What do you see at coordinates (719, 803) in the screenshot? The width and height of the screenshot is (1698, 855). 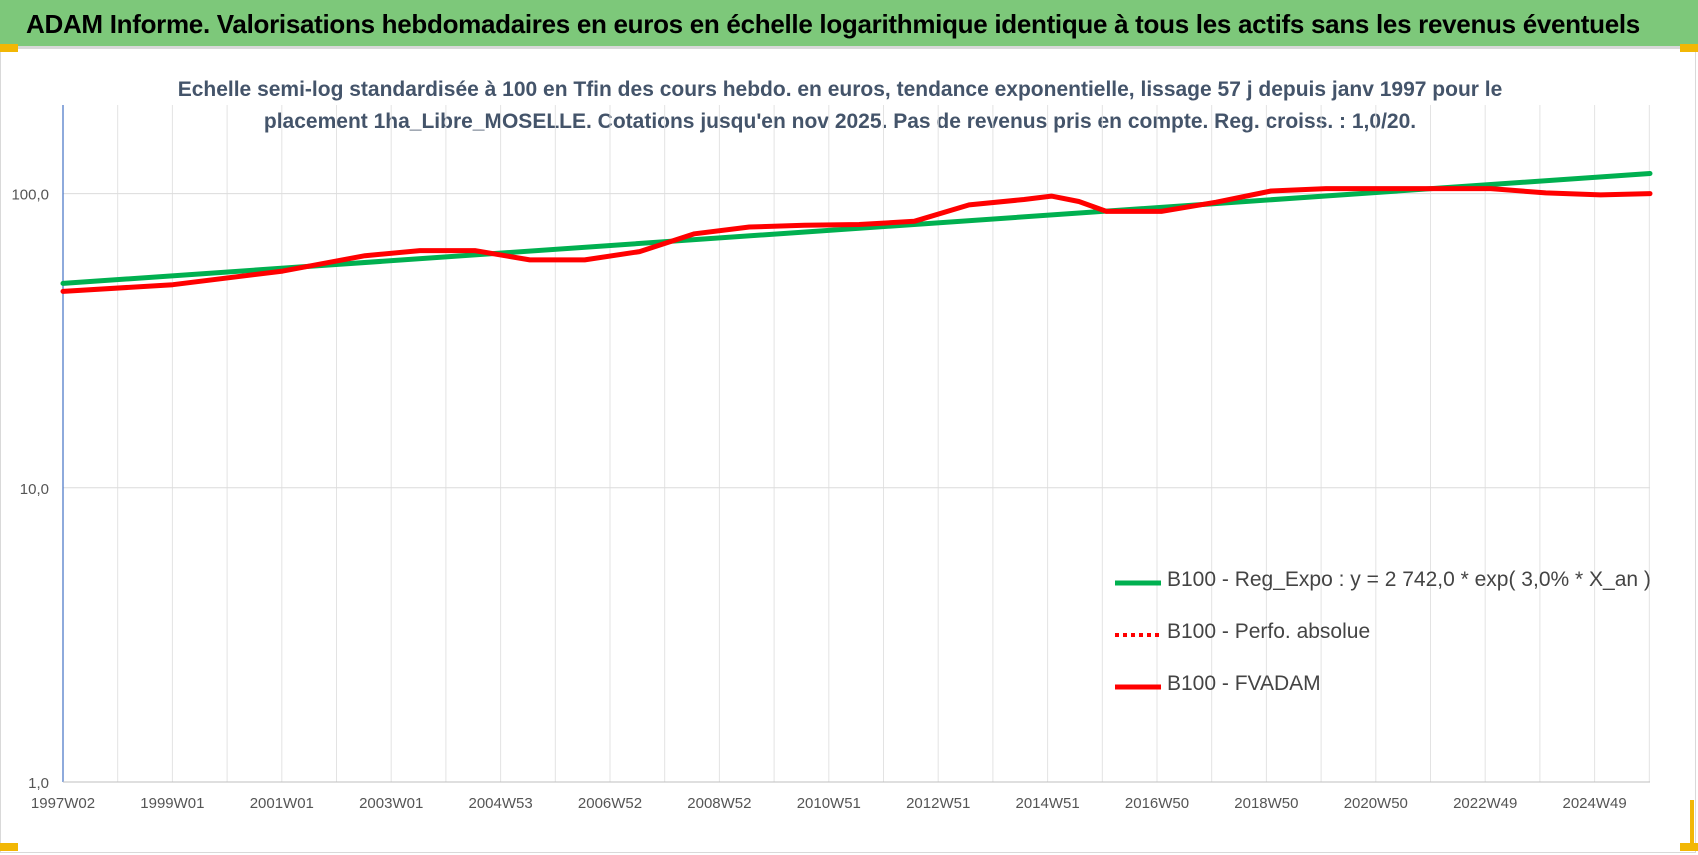 I see `x-tick-label: 2008W52` at bounding box center [719, 803].